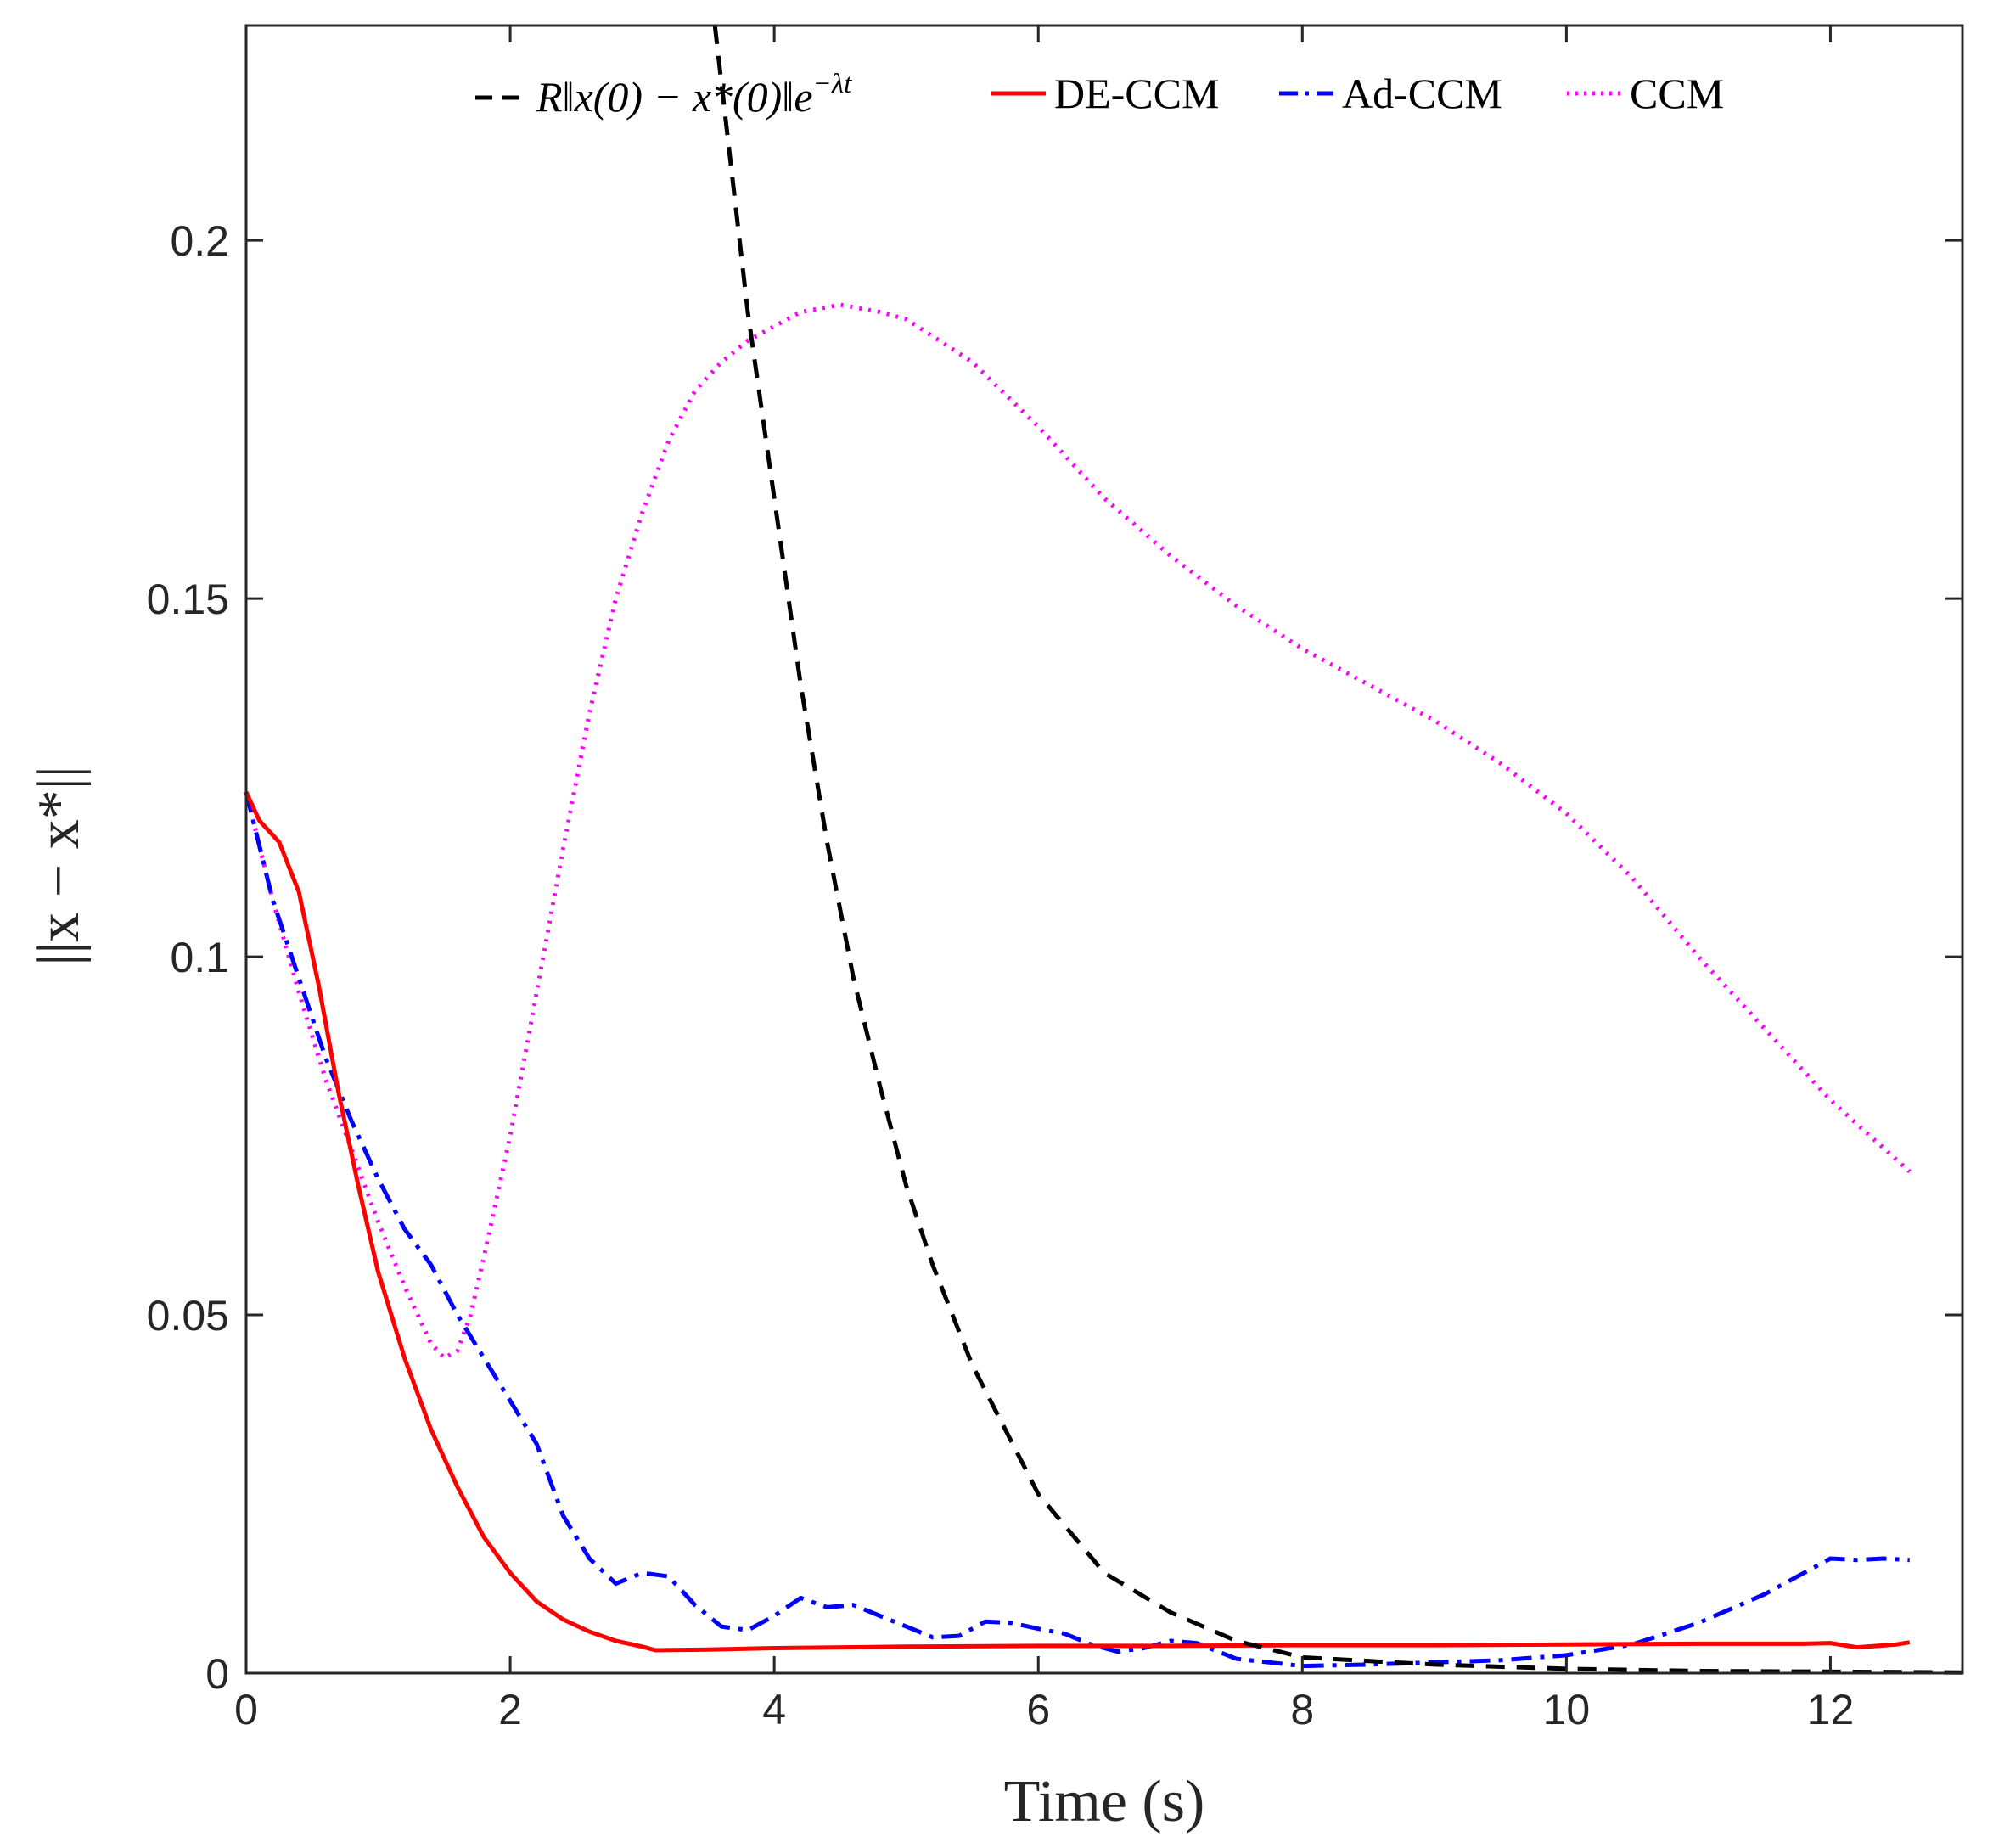  What do you see at coordinates (1104, 1801) in the screenshot?
I see `x-axis-title: Time (s)` at bounding box center [1104, 1801].